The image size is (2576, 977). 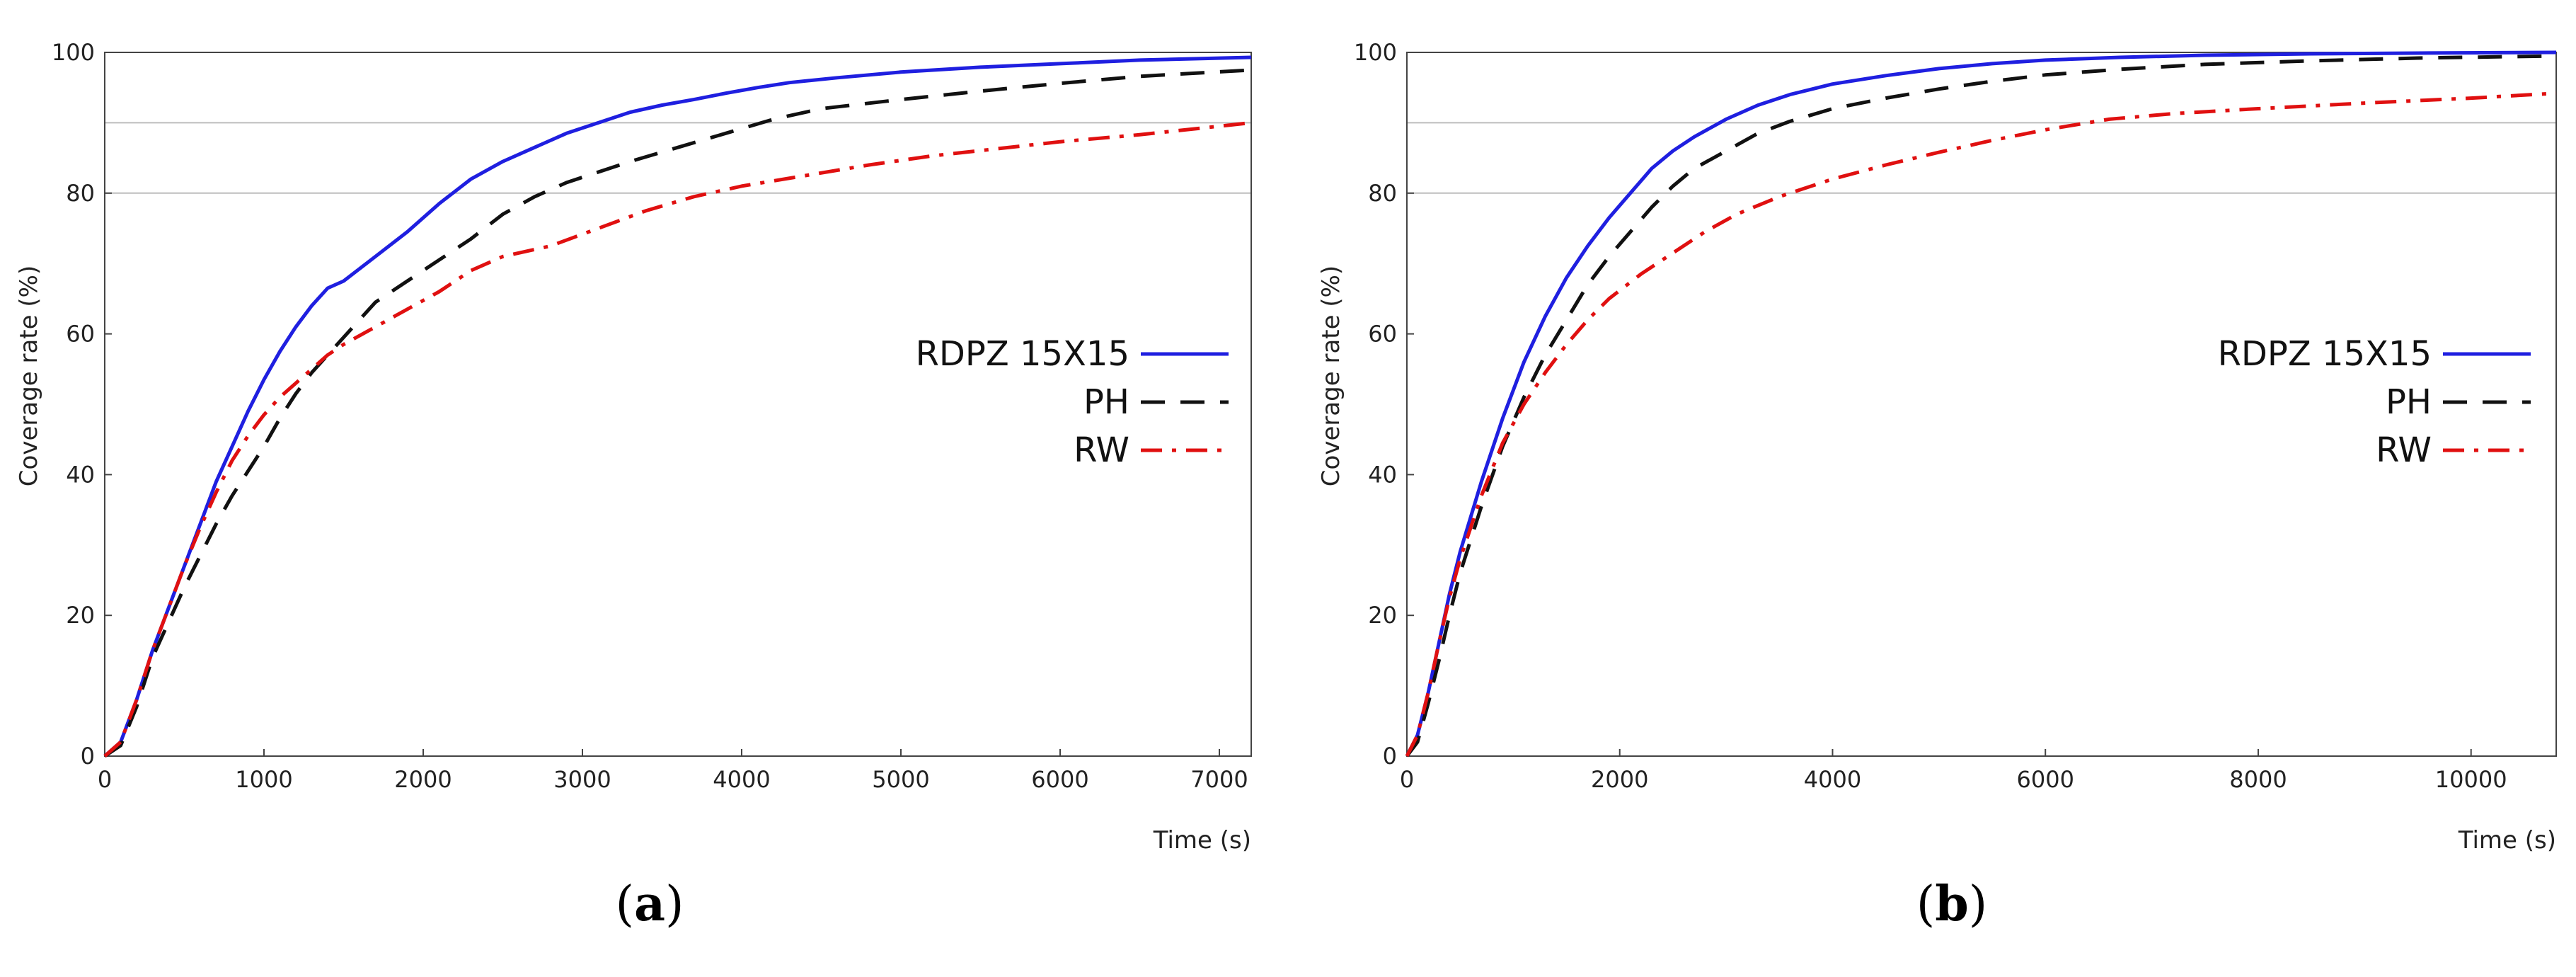 I want to click on chart-b-x-tick-label: 2000, so click(x=1620, y=779).